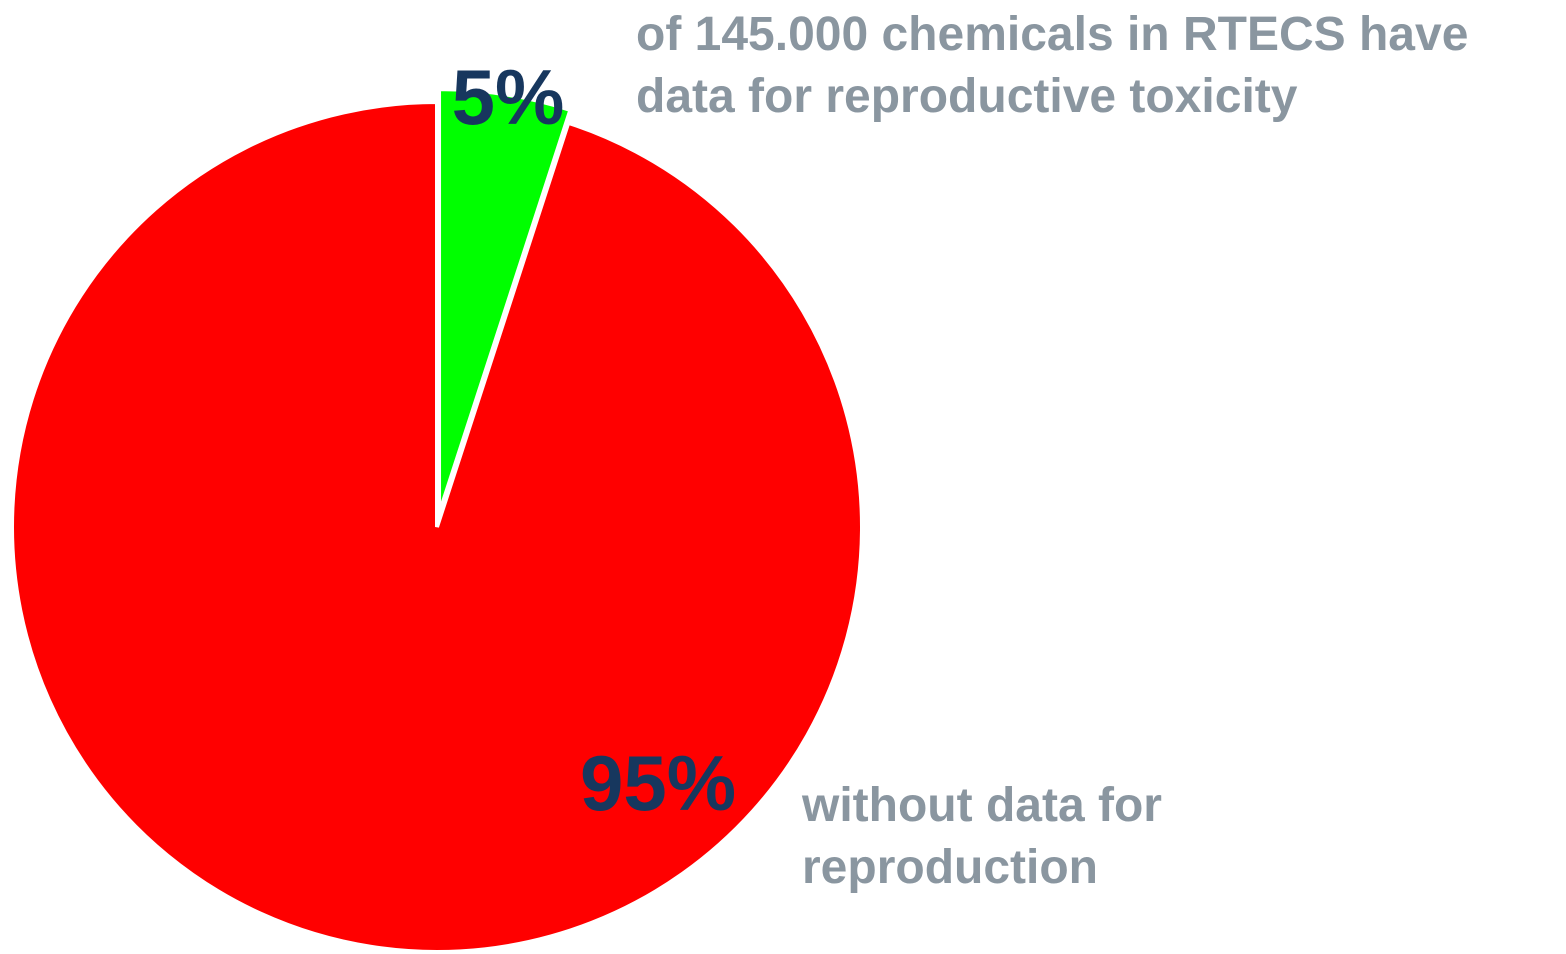 Image resolution: width=1566 pixels, height=954 pixels. Describe the element at coordinates (508, 97) in the screenshot. I see `slice-label-5-percent: 5%` at that location.